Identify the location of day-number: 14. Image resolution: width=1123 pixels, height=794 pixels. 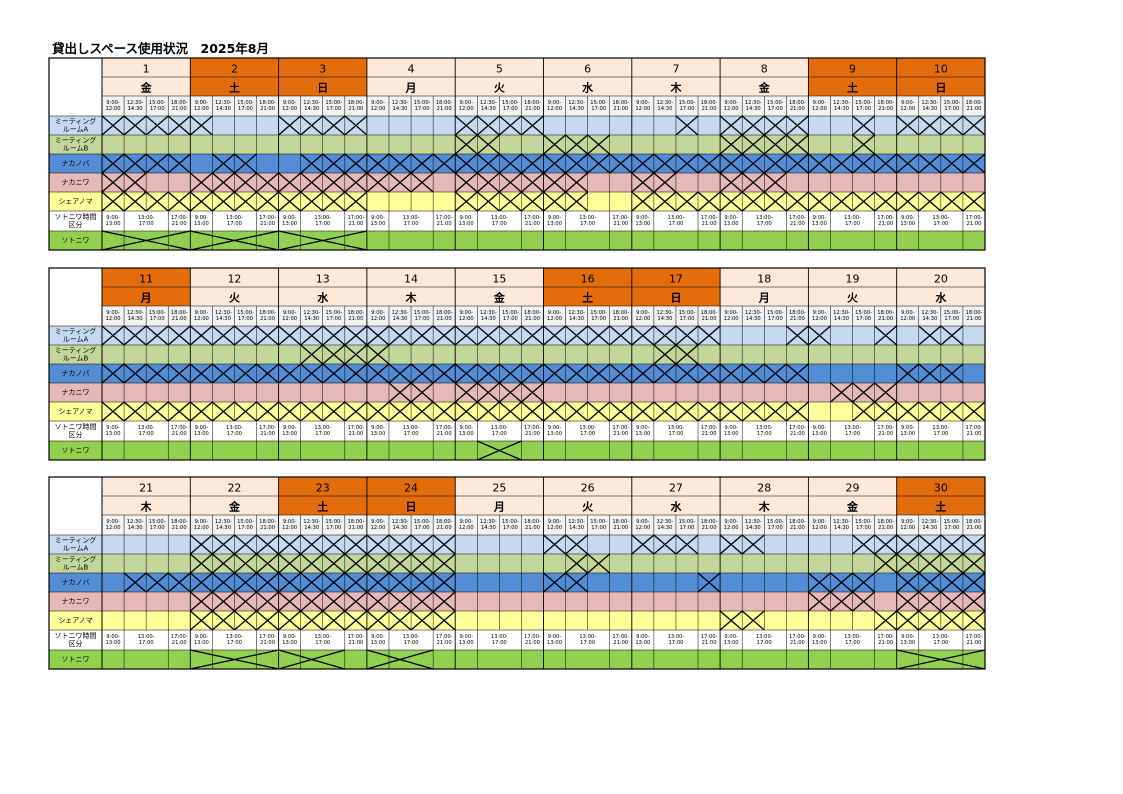
(411, 278).